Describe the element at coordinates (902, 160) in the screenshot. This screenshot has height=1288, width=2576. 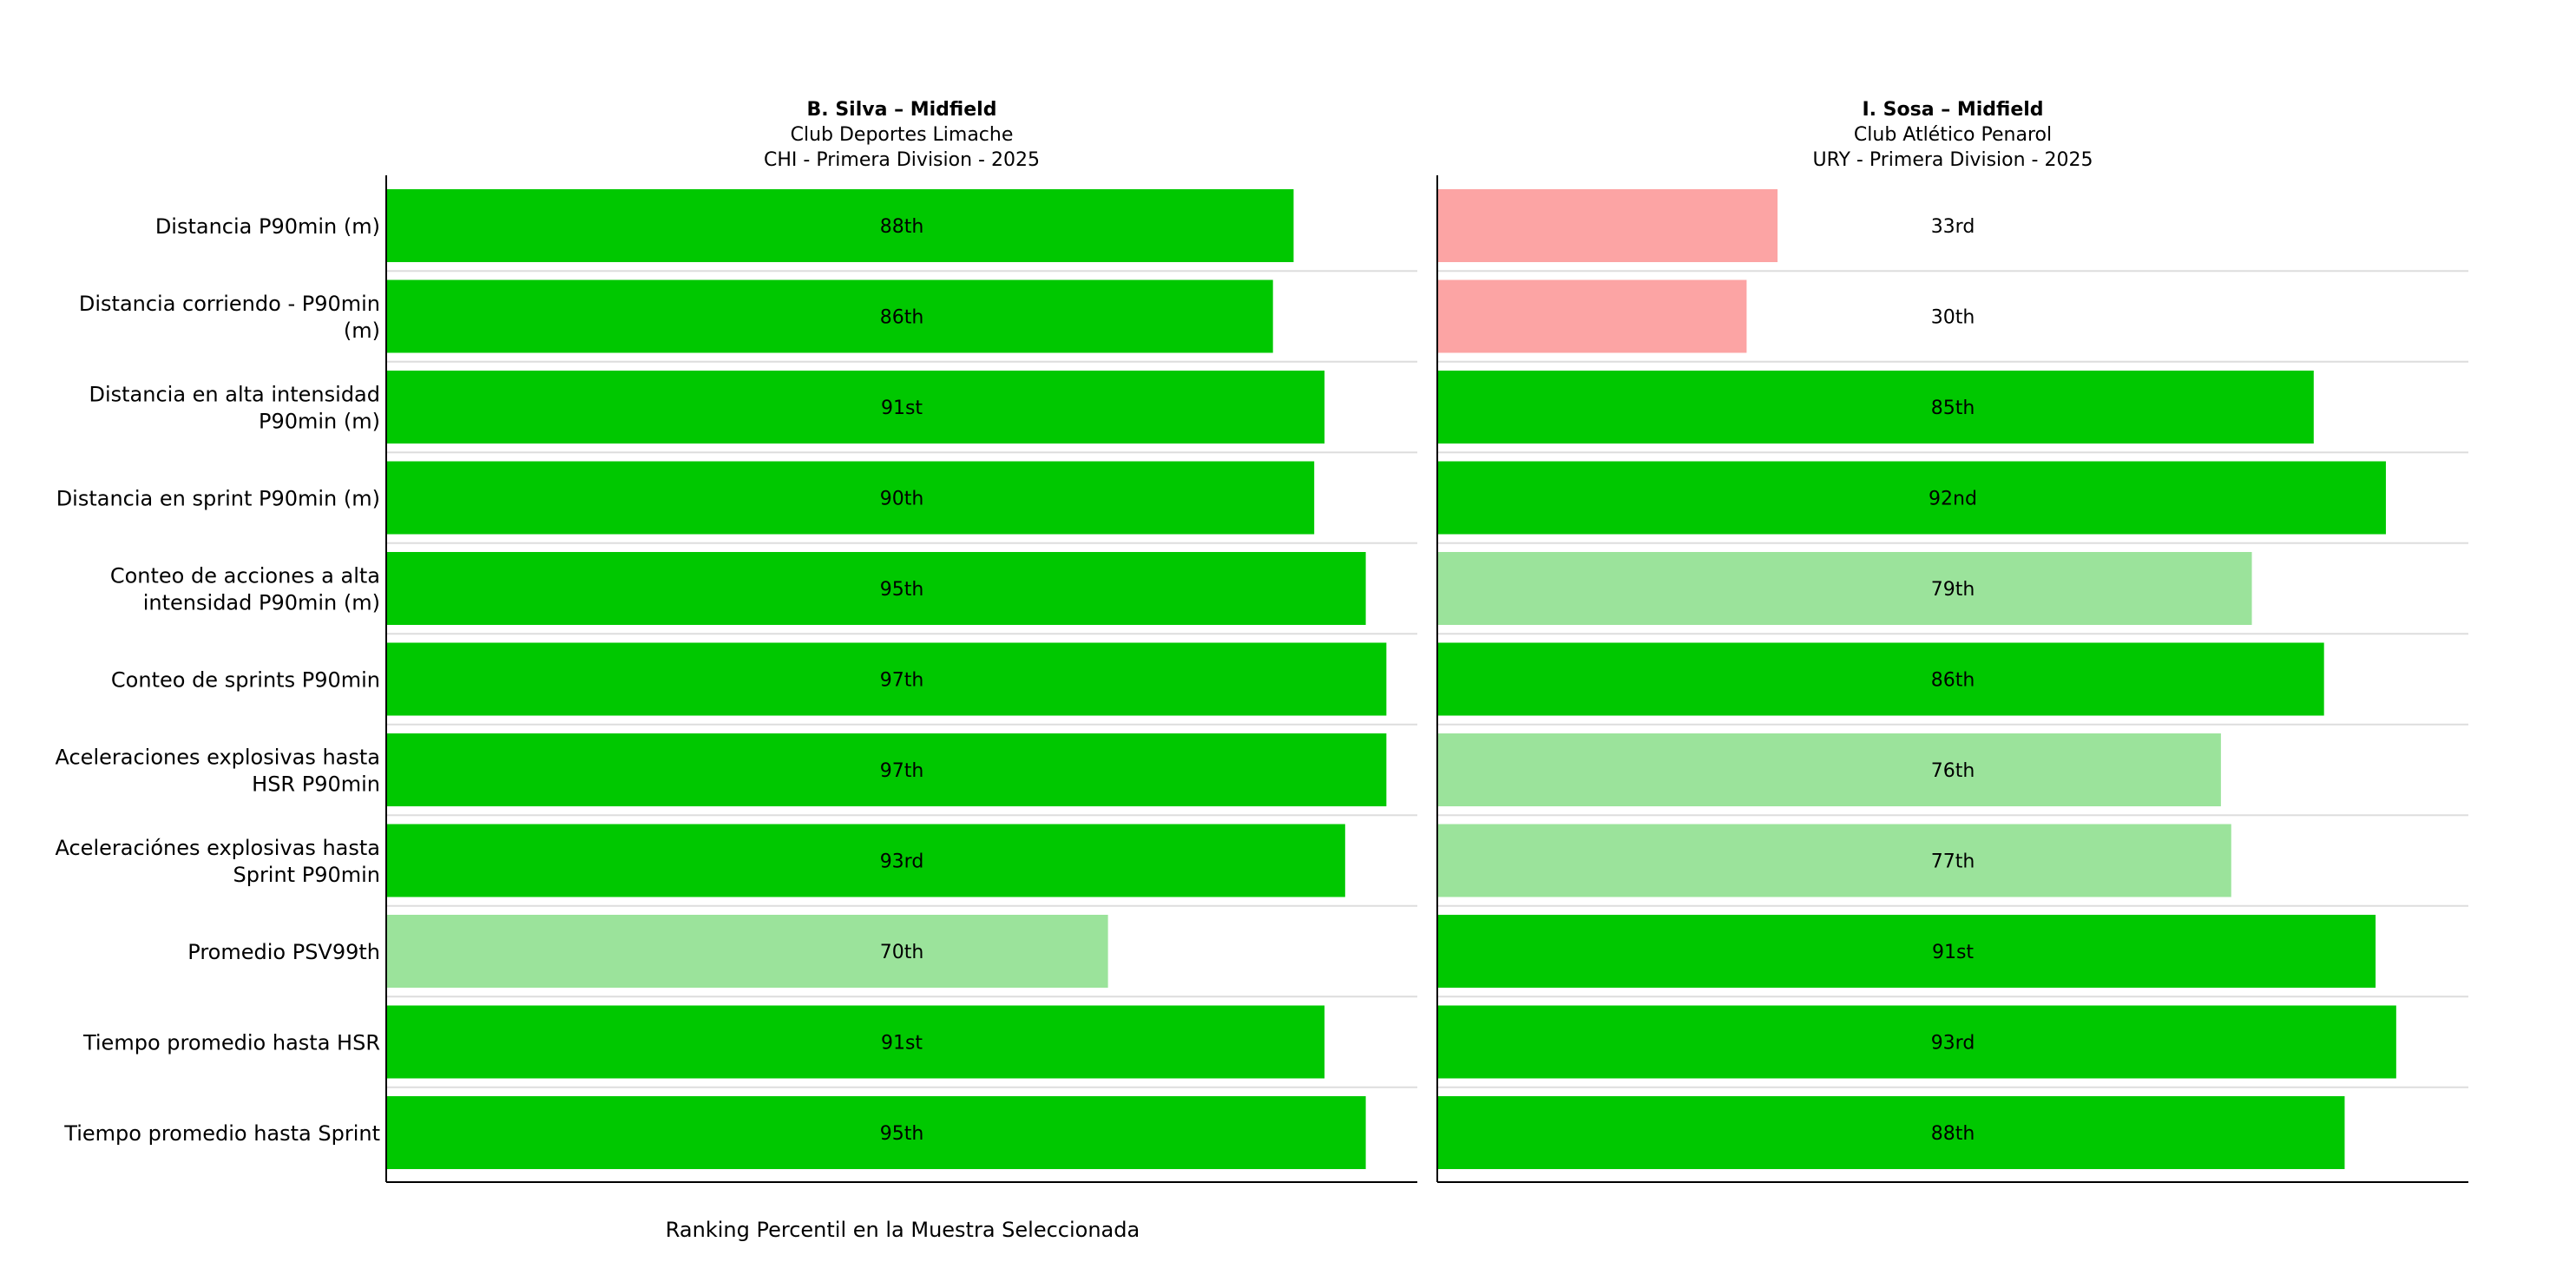
I see `panel-subtitle: CHI - Primera Division - 2025` at that location.